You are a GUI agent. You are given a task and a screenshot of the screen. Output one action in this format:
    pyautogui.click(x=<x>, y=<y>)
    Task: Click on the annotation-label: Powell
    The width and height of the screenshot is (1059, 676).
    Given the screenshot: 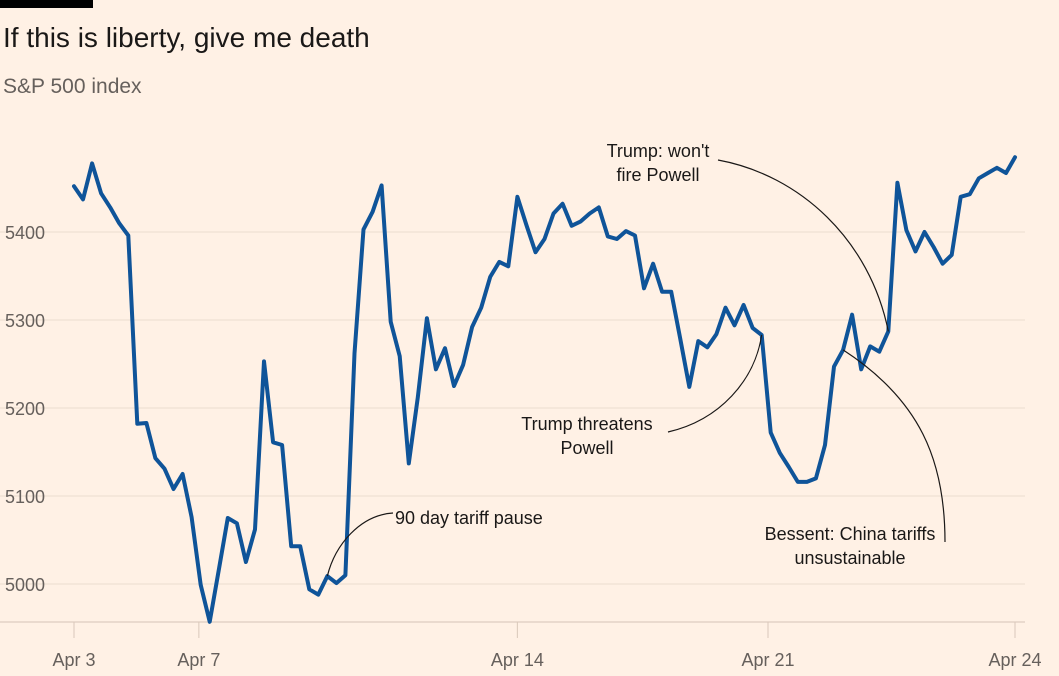 What is the action you would take?
    pyautogui.click(x=586, y=448)
    